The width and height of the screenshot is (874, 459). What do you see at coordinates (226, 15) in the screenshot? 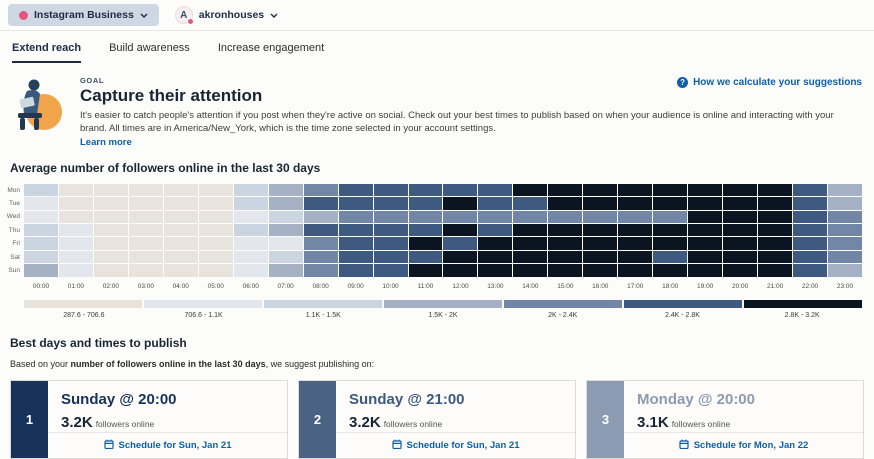
I see `account-selector: A akronhouses` at bounding box center [226, 15].